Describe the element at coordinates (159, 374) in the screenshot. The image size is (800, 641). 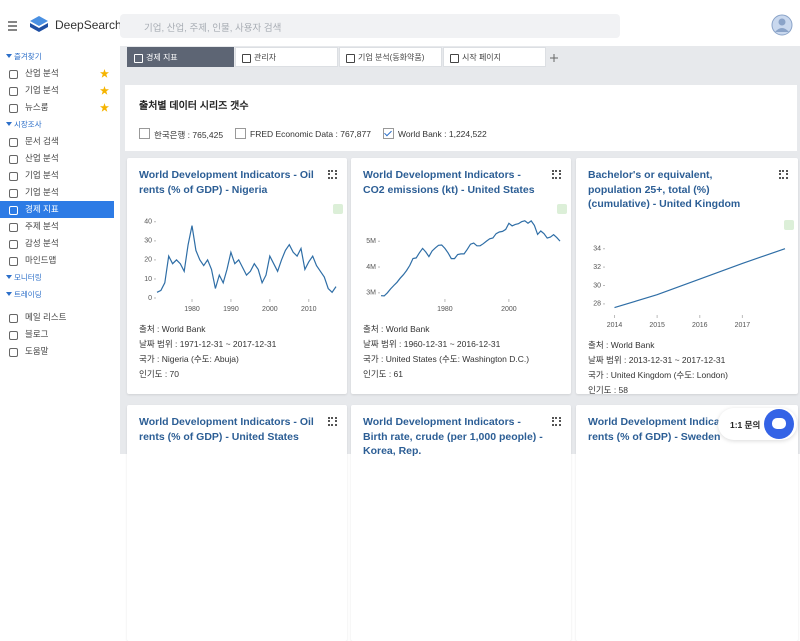
I see `meta-line: 인기도 : 70` at that location.